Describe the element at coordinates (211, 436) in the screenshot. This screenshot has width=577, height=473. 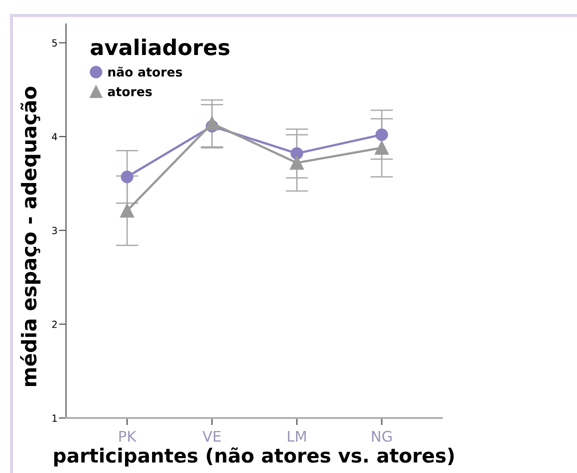
I see `x-tick-label: VE` at that location.